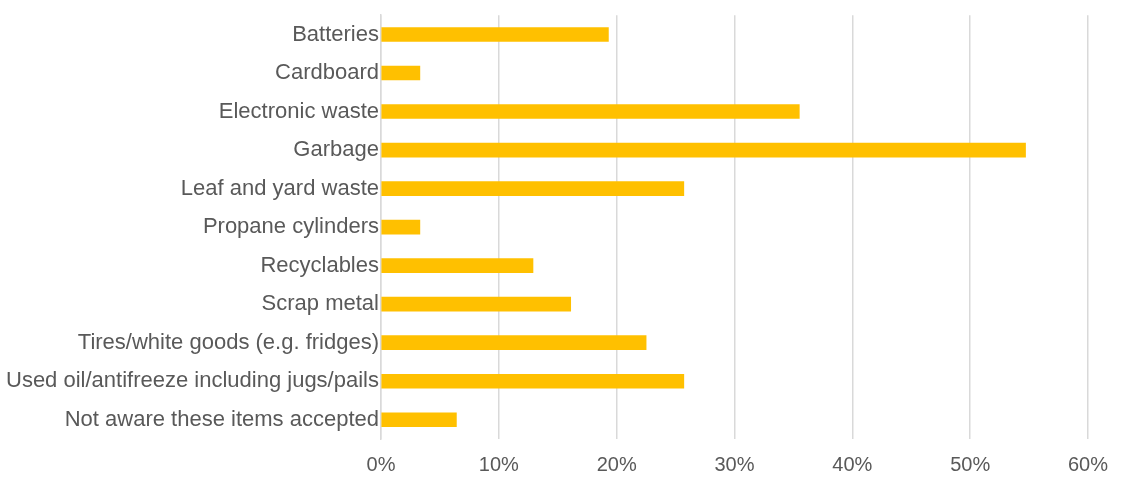  Describe the element at coordinates (499, 463) in the screenshot. I see `x-tick-label: 10%` at that location.